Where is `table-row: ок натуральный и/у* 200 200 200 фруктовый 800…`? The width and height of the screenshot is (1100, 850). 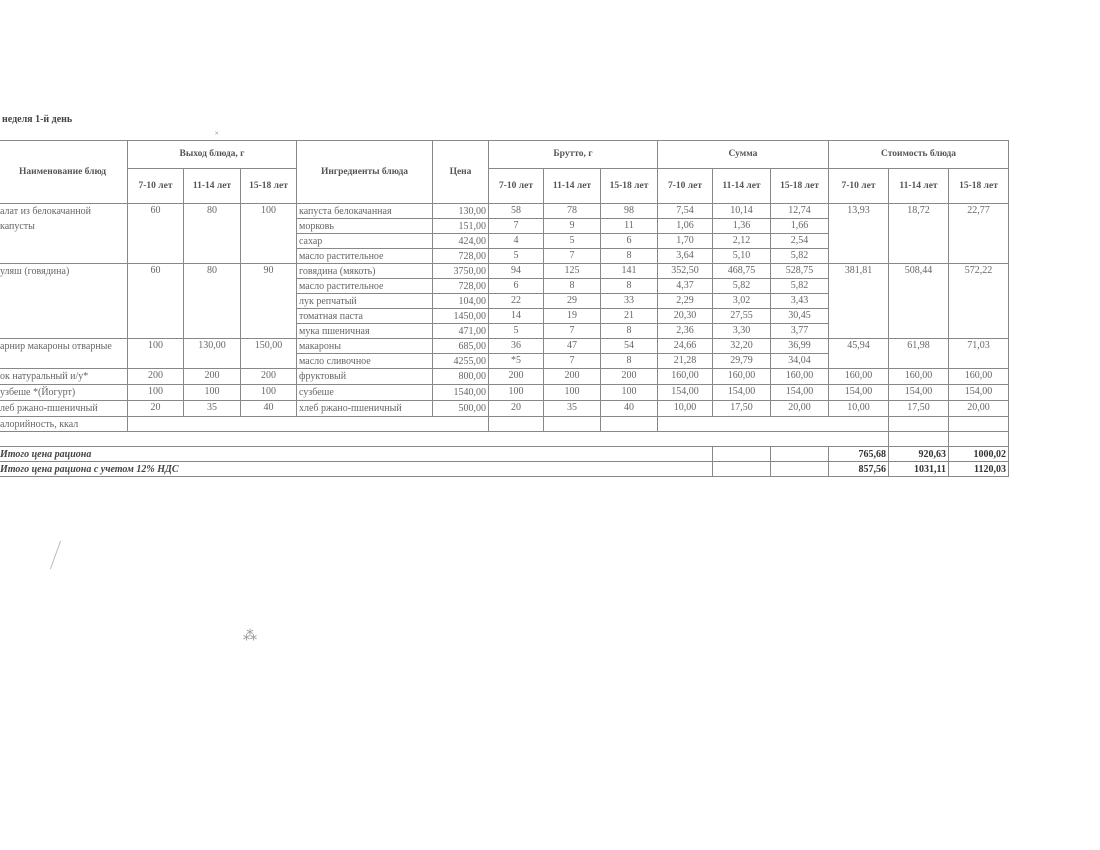
table-row: ок натуральный и/у* 200 200 200 фруктовый 800… is located at coordinates (504, 376).